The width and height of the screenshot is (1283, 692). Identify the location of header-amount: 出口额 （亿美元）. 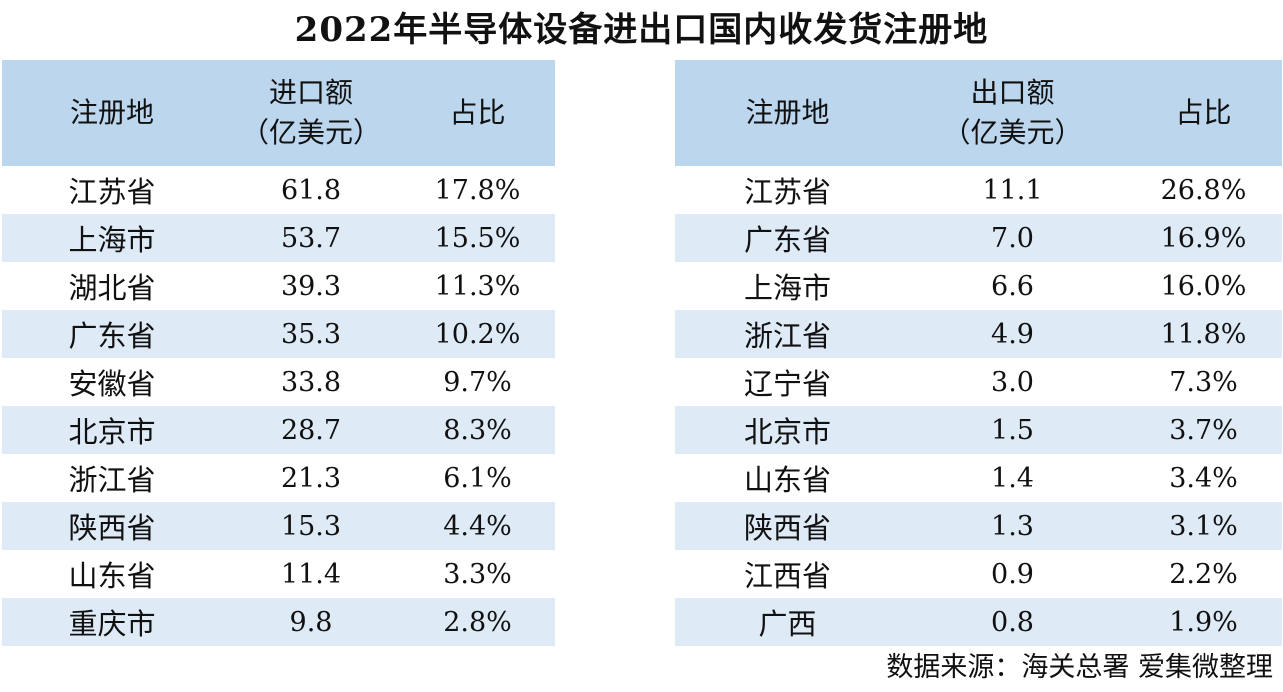
(1012, 113).